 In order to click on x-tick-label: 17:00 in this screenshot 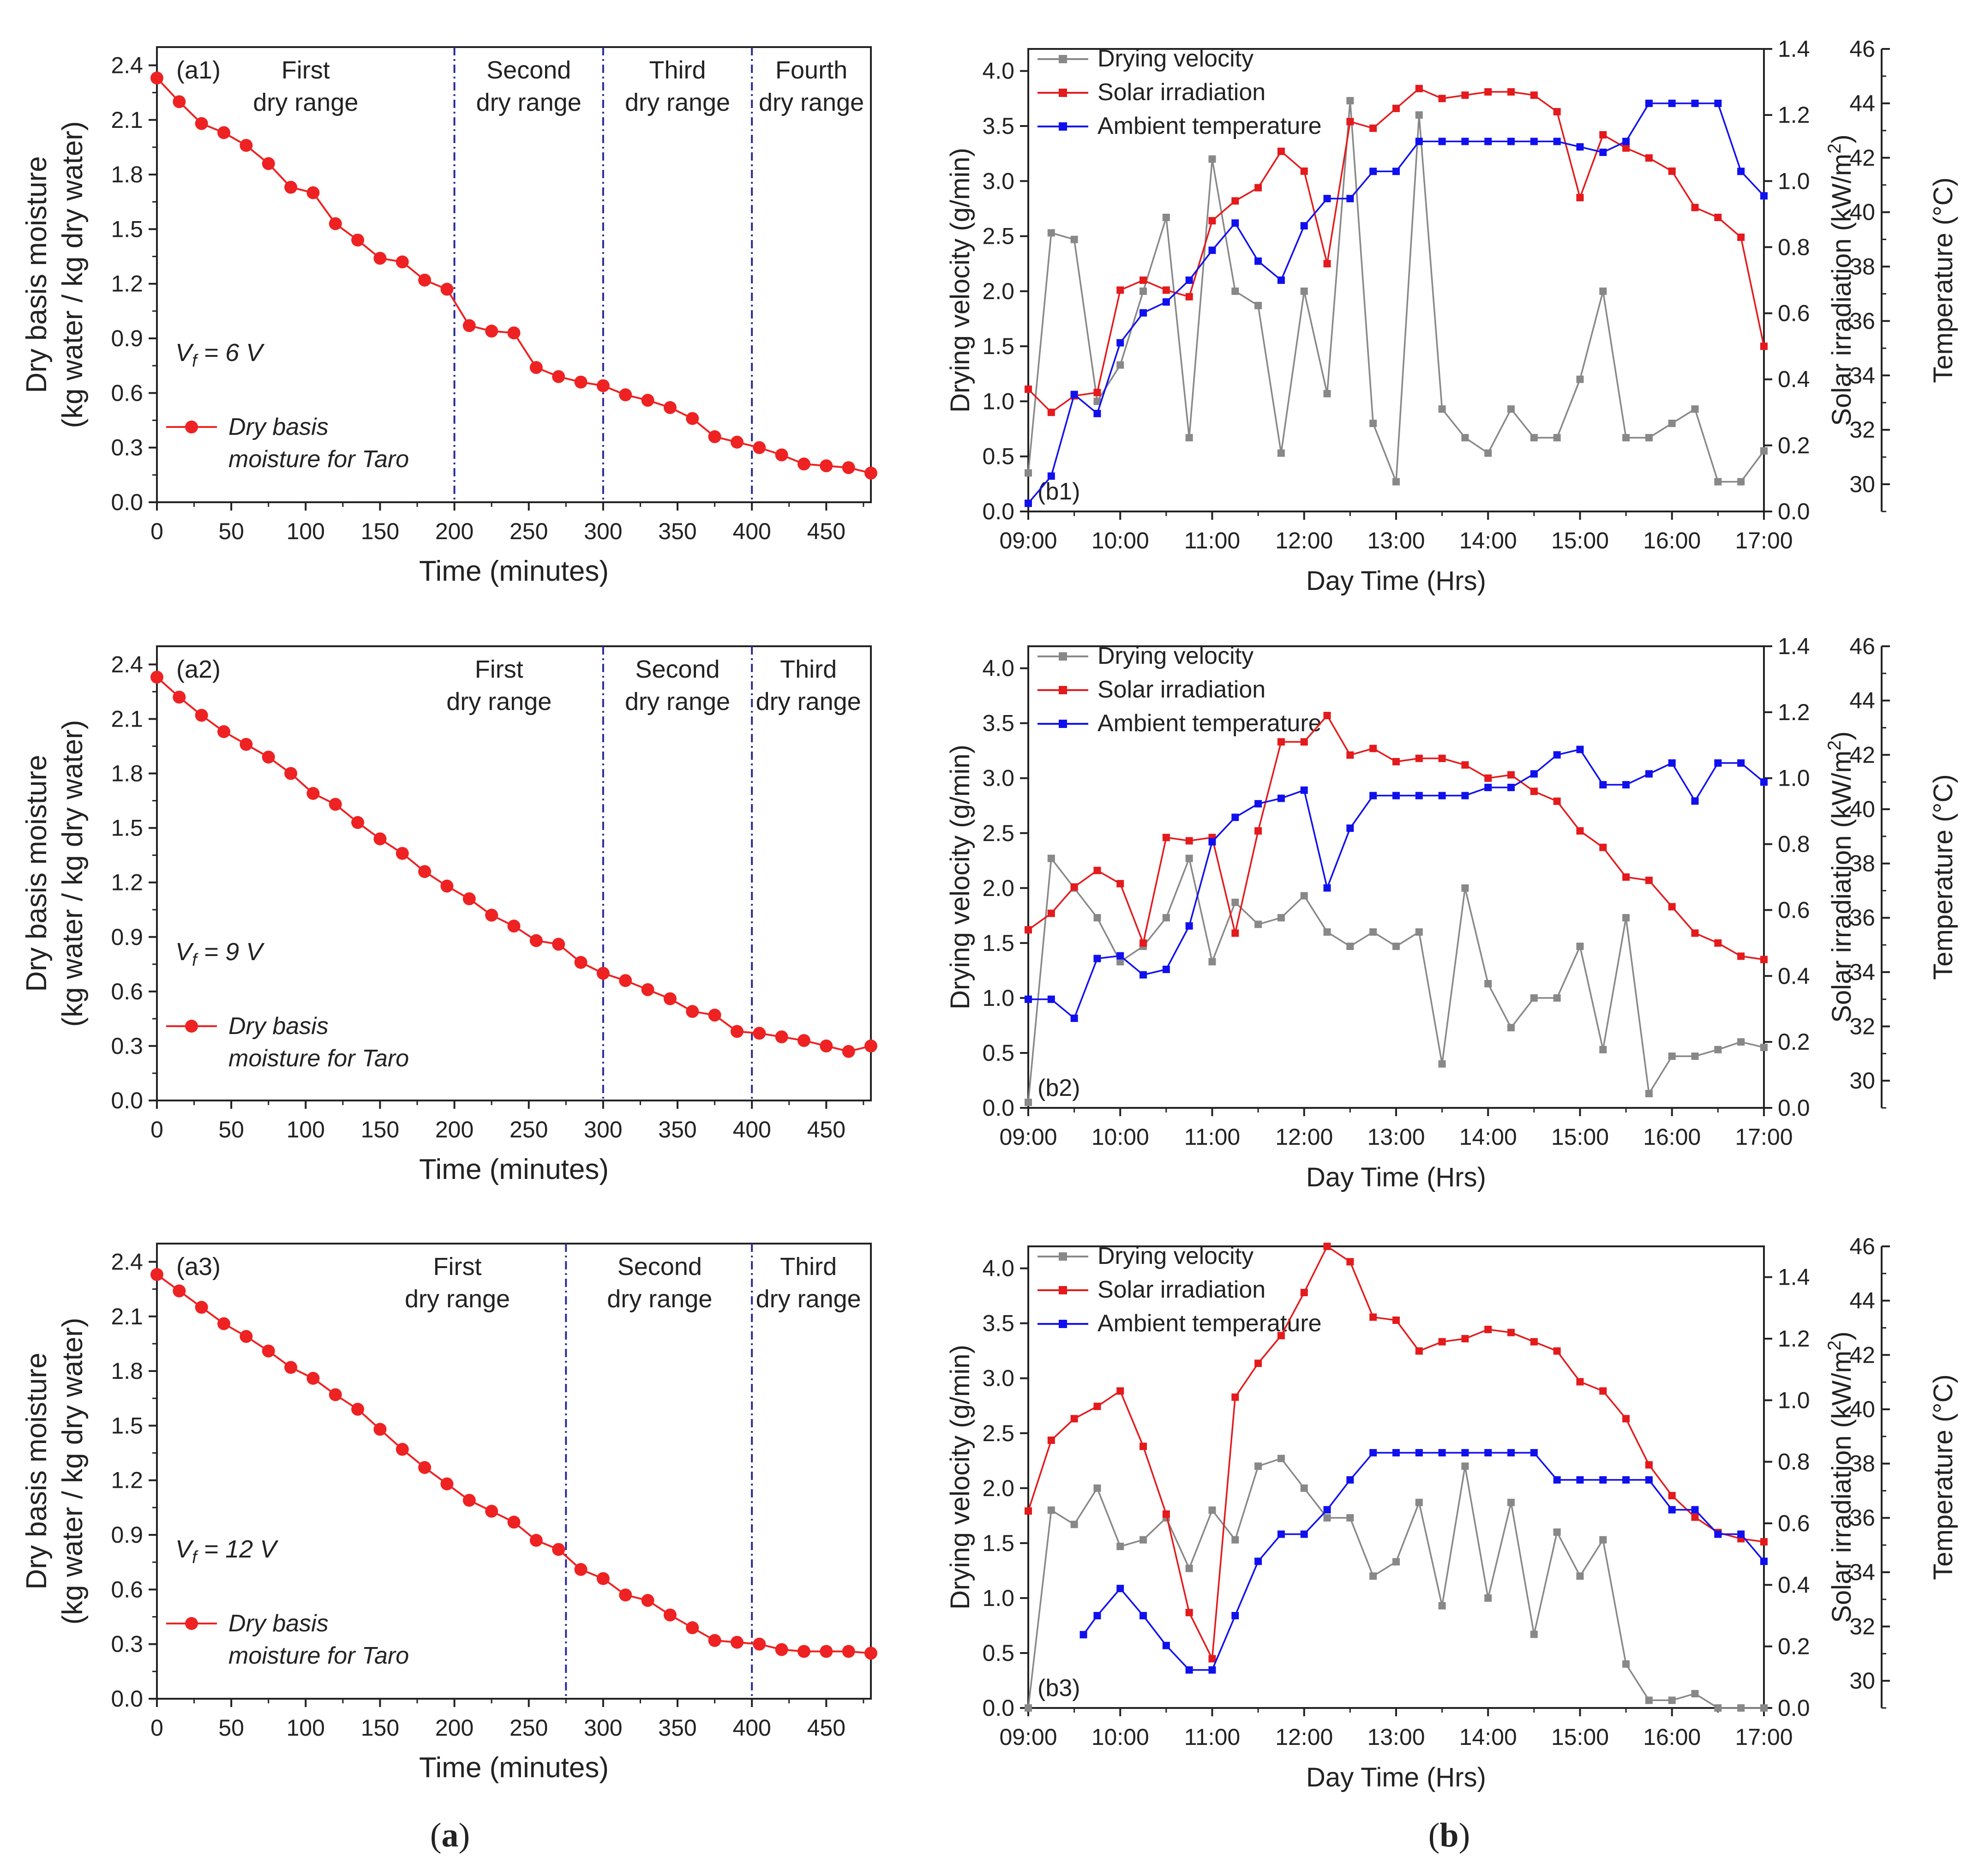, I will do `click(1764, 540)`.